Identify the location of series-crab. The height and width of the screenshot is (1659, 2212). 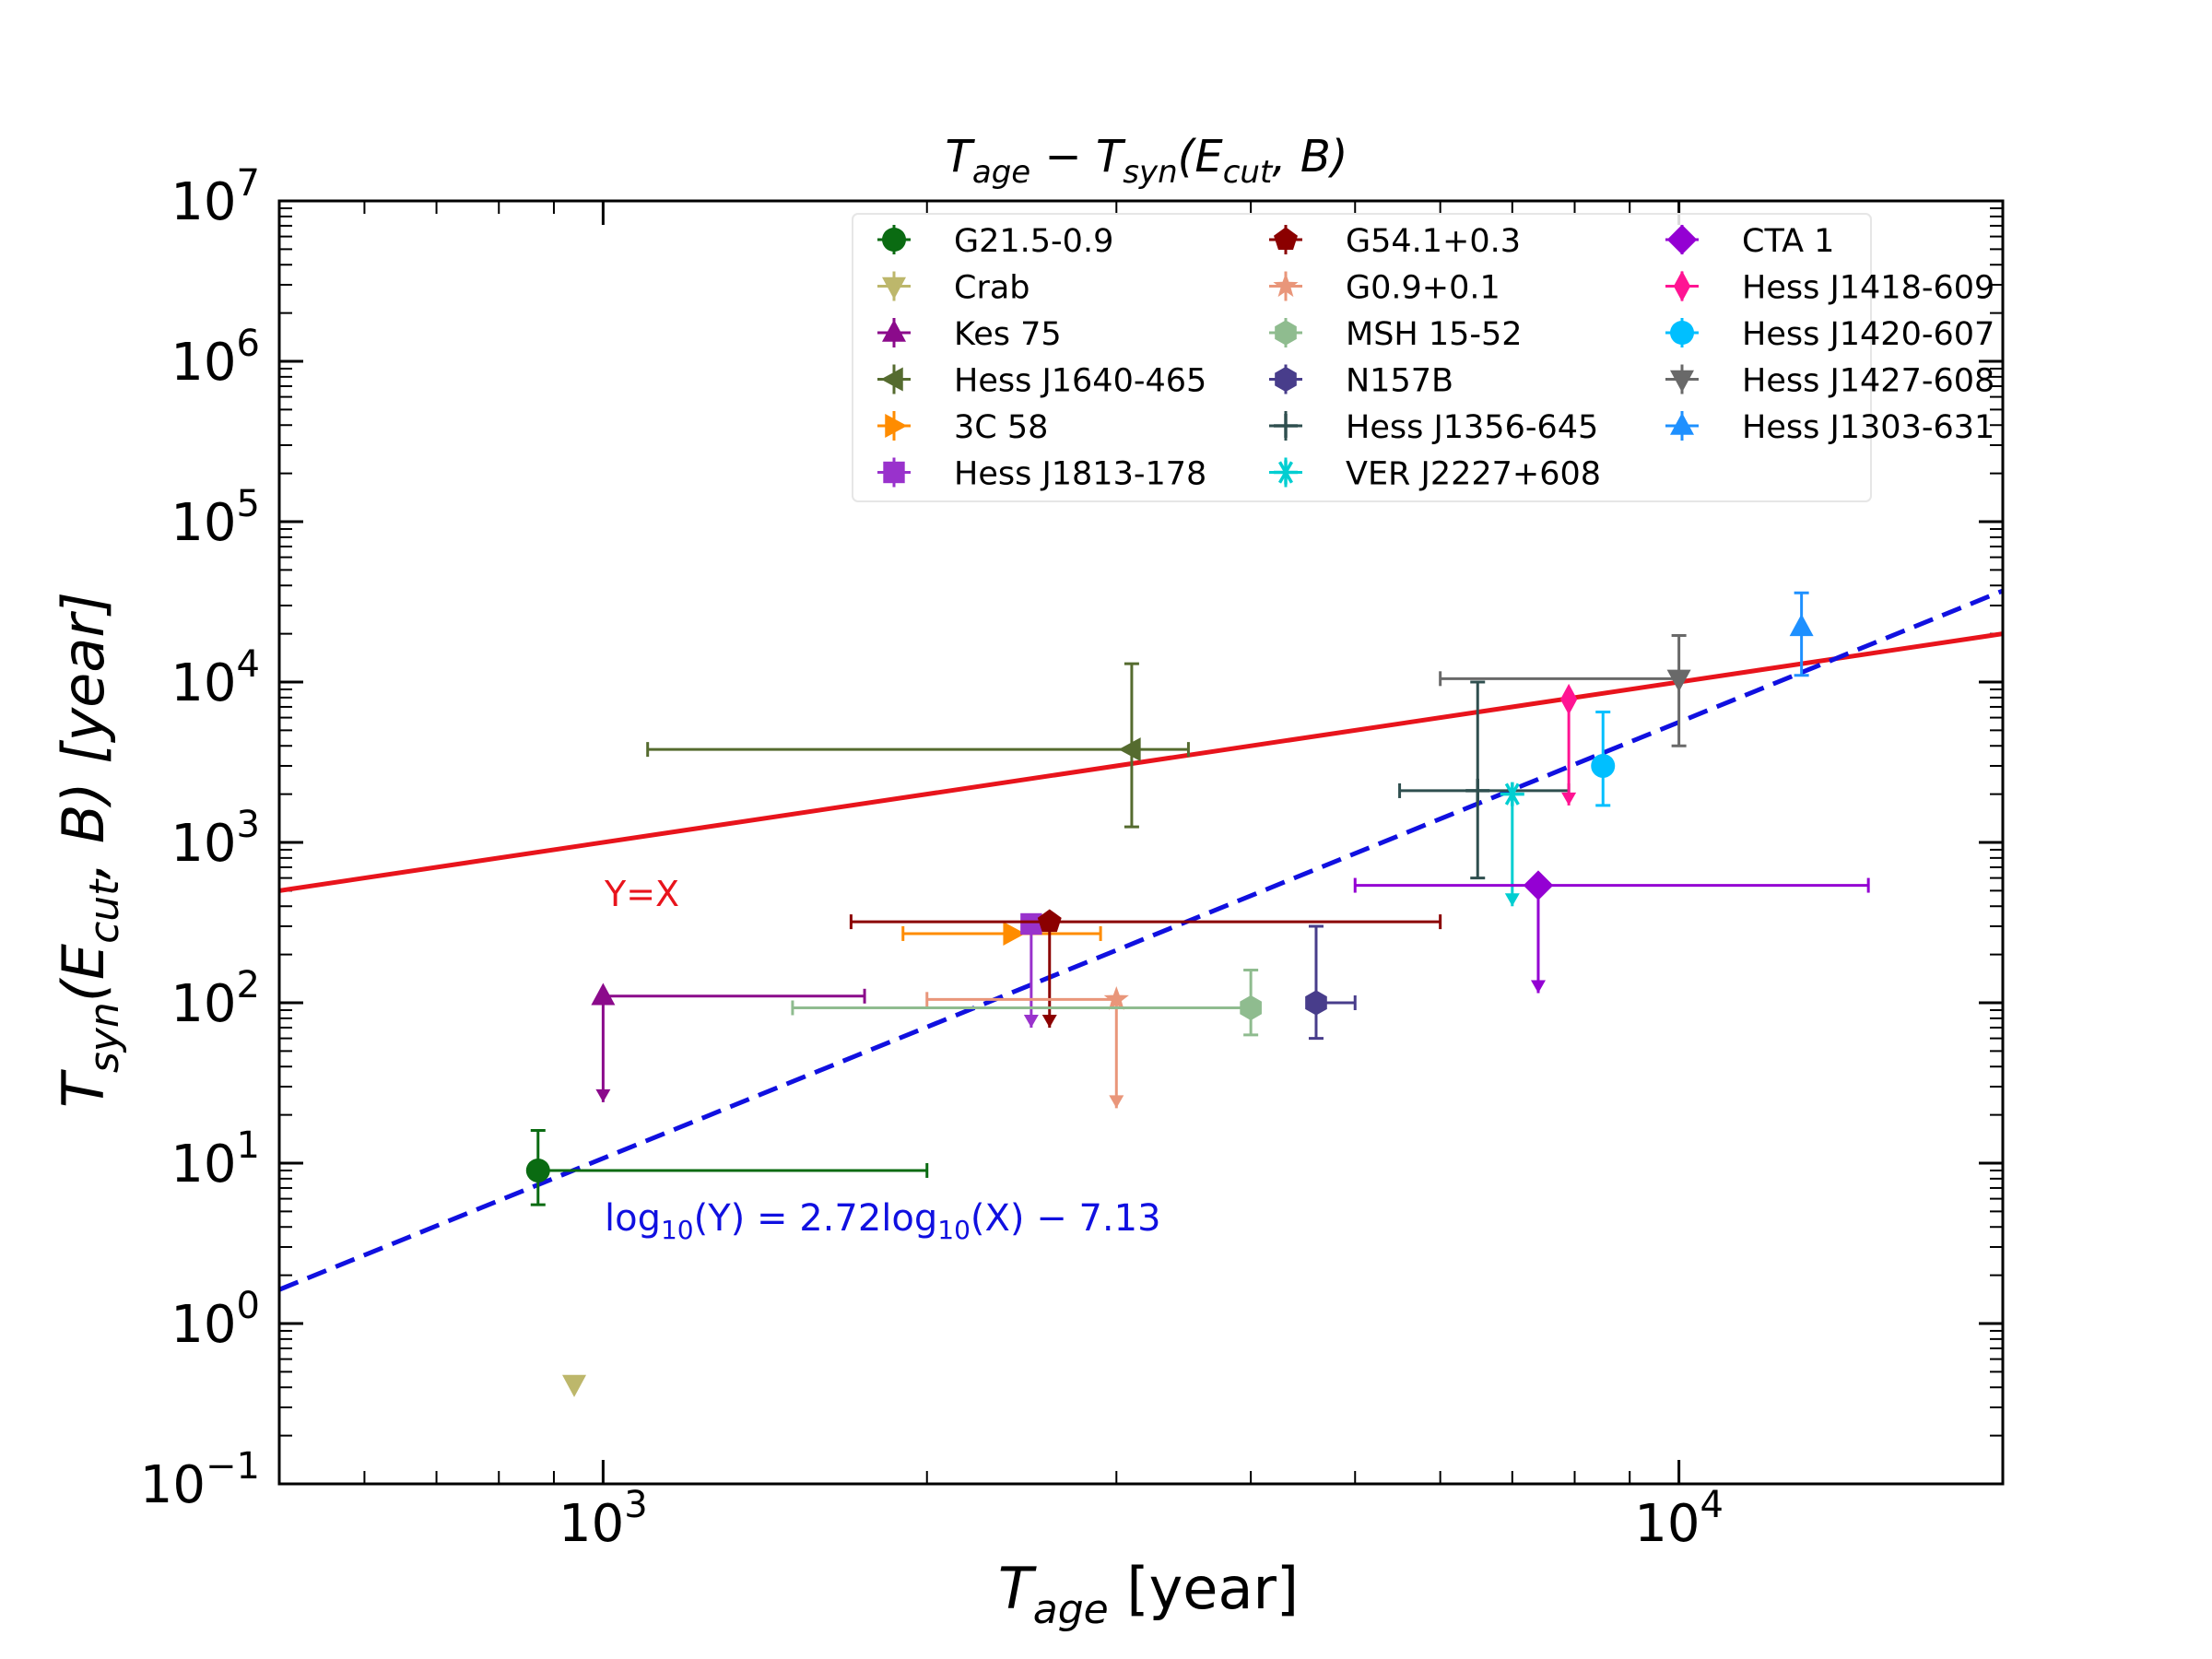
(574, 1385).